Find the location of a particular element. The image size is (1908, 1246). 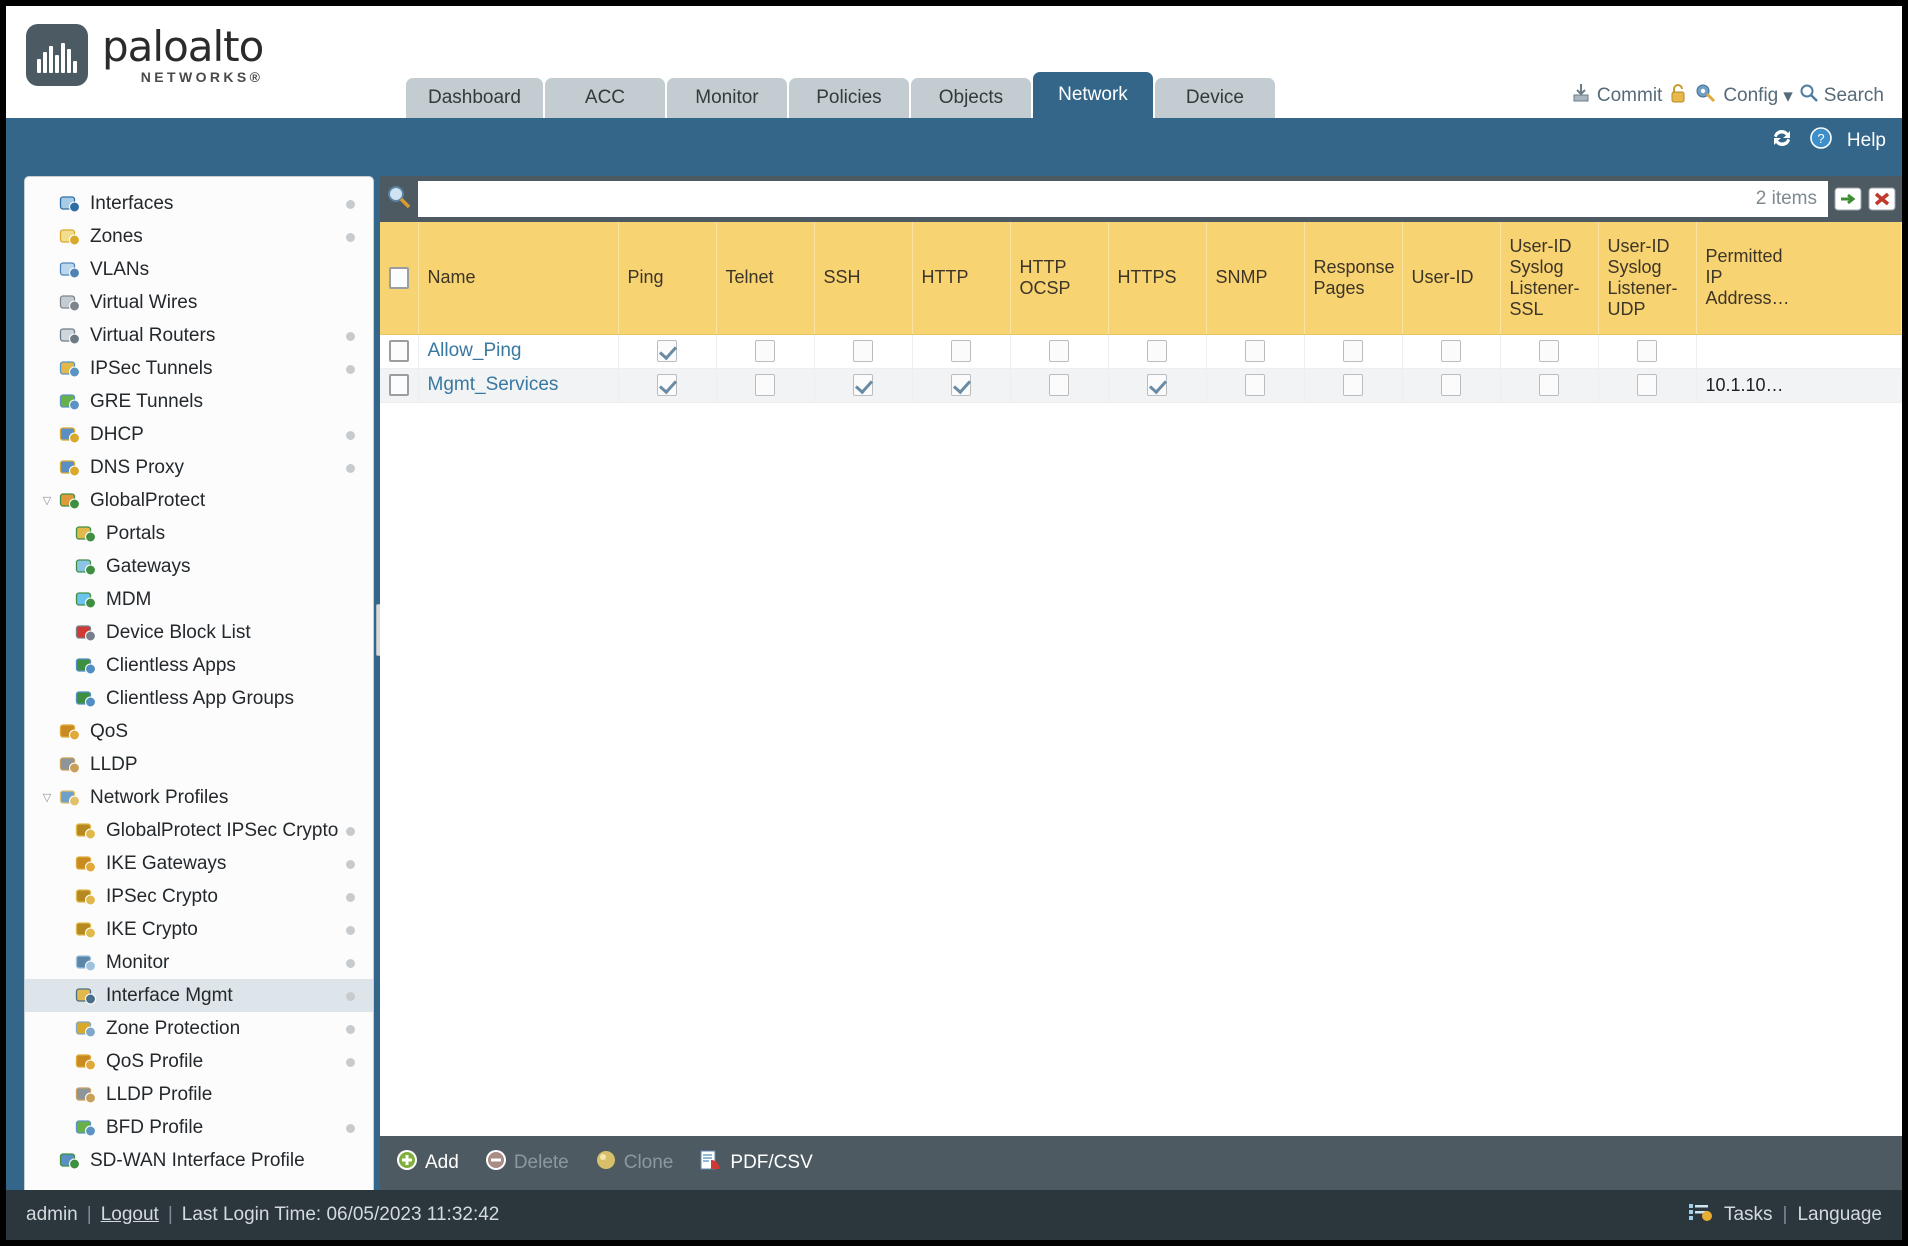

sidebar-item-dns-proxy: DNS Proxy is located at coordinates (199, 467).